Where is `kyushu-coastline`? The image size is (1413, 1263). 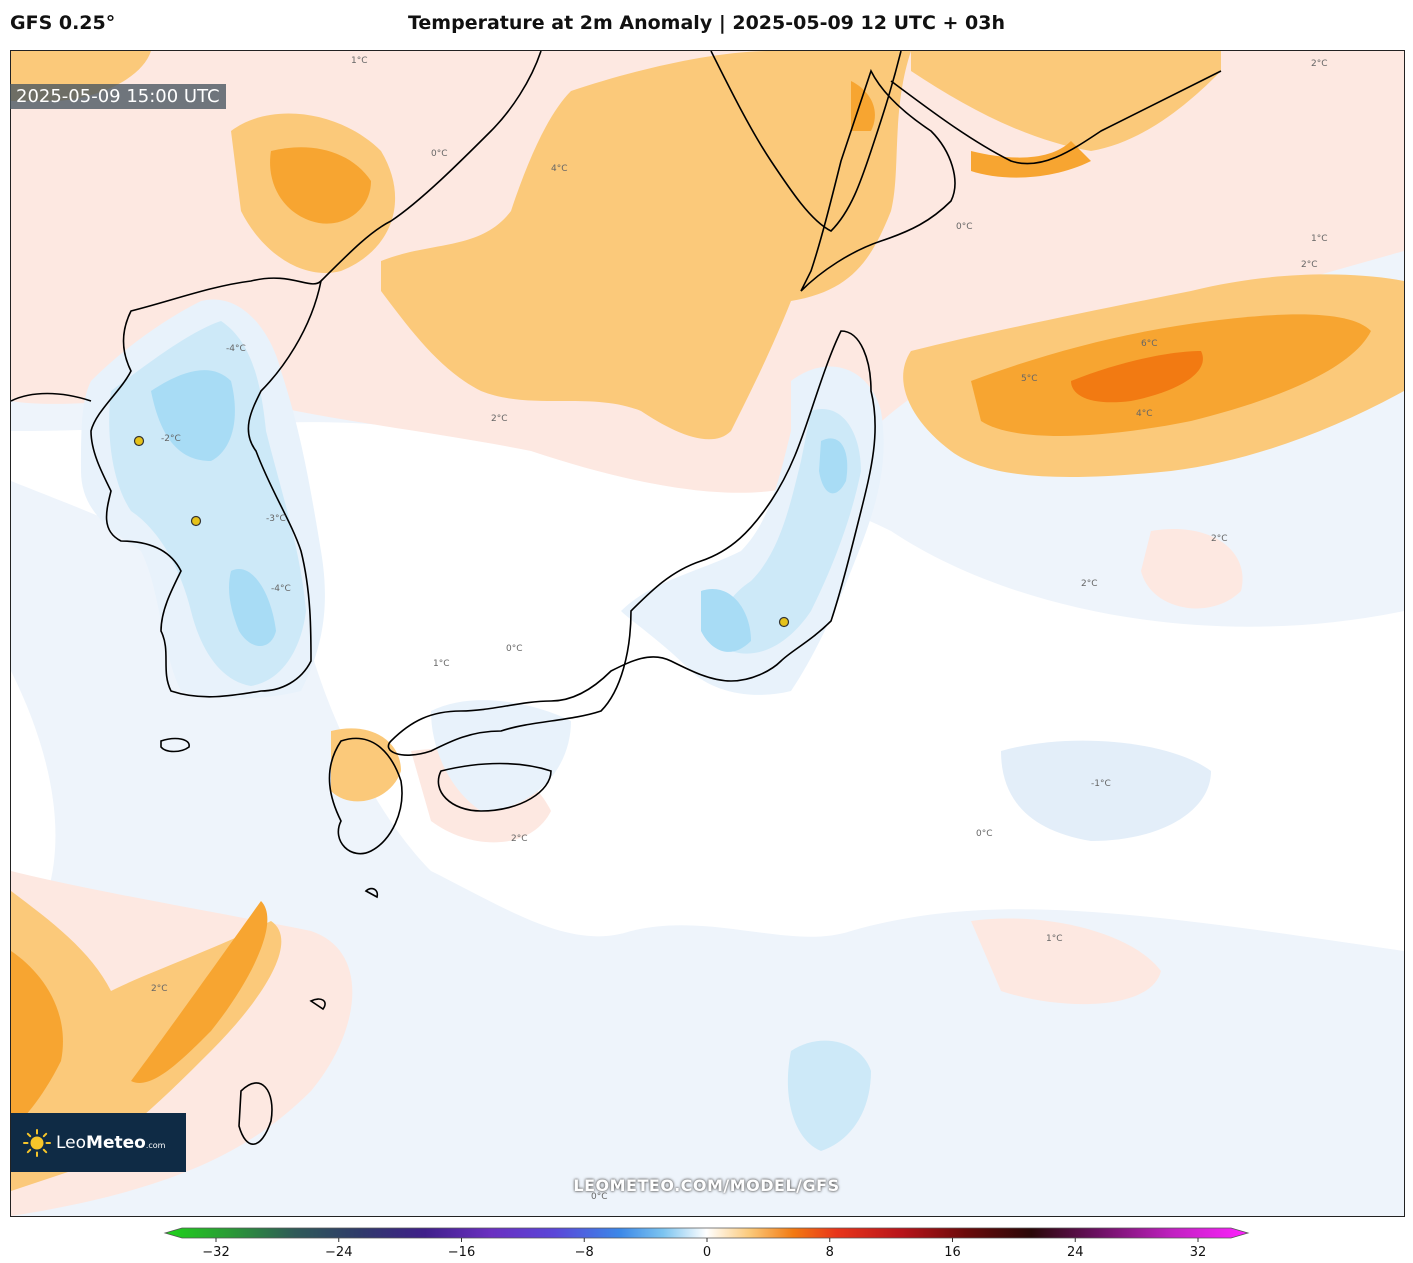
kyushu-coastline is located at coordinates (365, 796).